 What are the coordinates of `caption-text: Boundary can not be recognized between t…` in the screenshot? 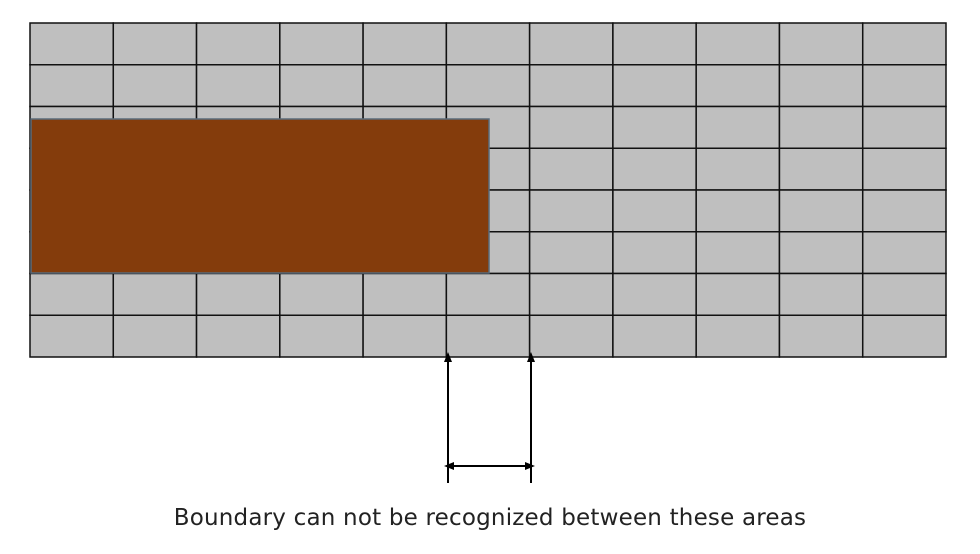 It's located at (490, 518).